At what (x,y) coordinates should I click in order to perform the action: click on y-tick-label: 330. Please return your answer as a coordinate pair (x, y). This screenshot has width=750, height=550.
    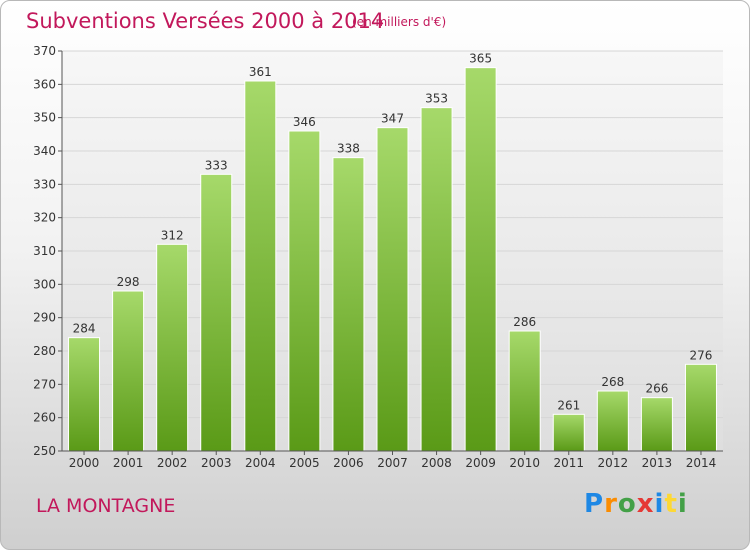
    Looking at the image, I should click on (44, 184).